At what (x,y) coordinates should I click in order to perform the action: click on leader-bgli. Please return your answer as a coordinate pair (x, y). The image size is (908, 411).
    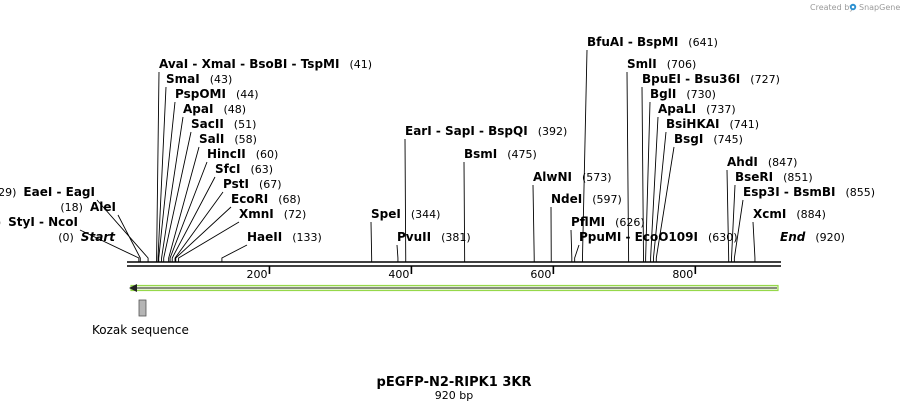
    Looking at the image, I should click on (648, 181).